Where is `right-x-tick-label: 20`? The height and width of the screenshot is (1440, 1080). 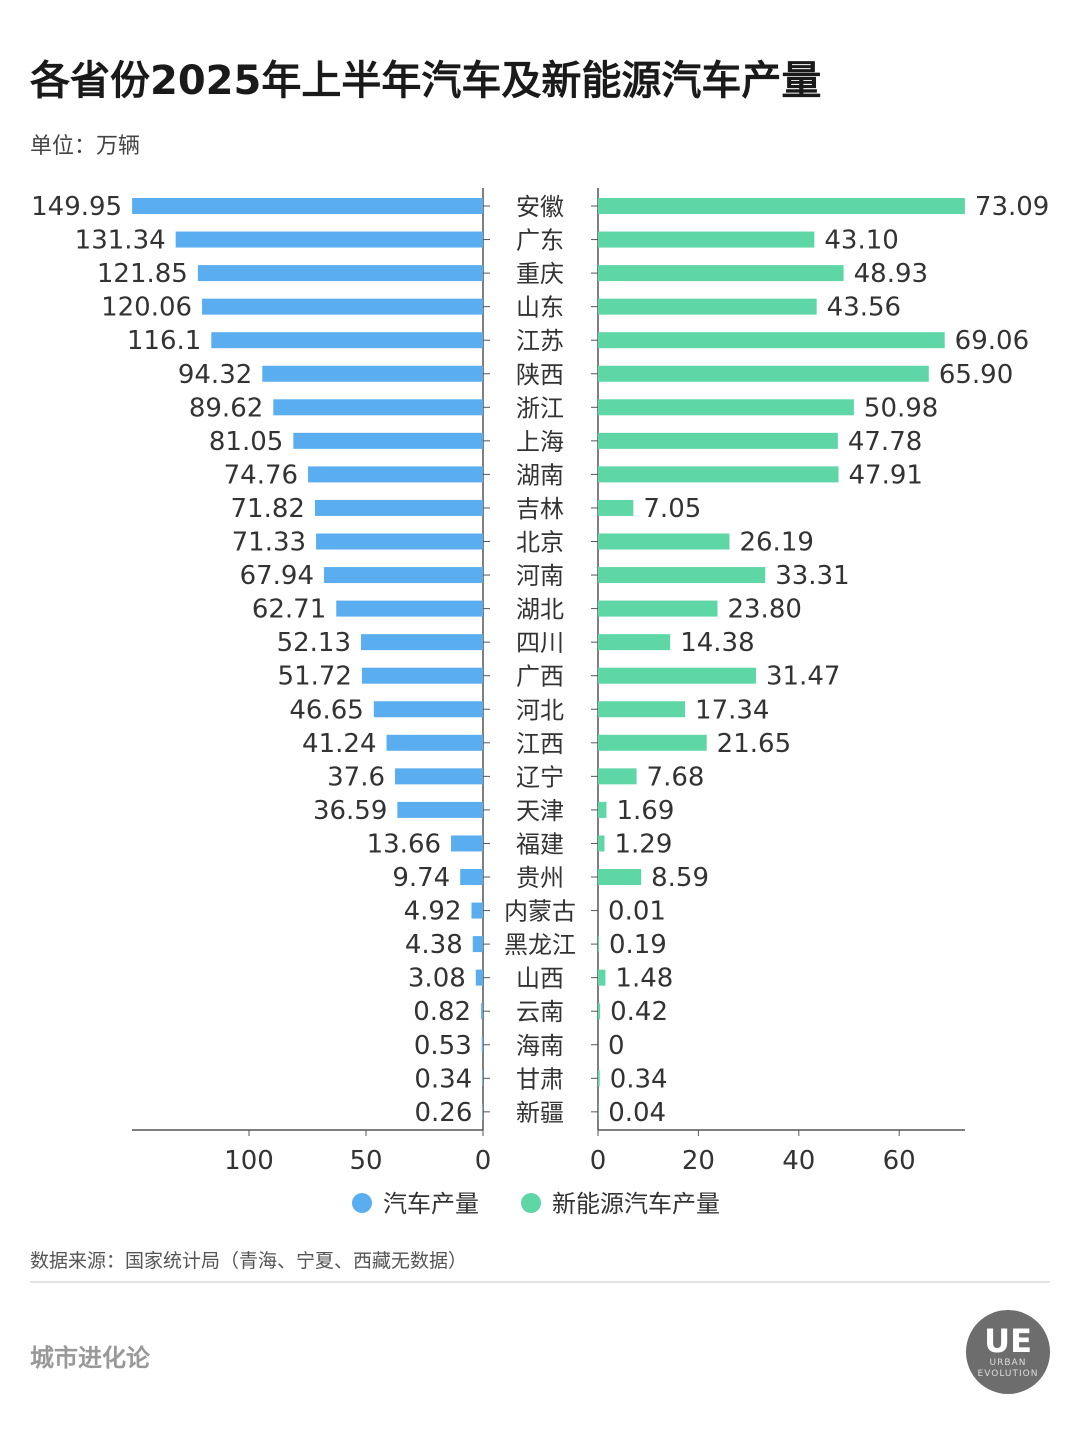
right-x-tick-label: 20 is located at coordinates (698, 1161).